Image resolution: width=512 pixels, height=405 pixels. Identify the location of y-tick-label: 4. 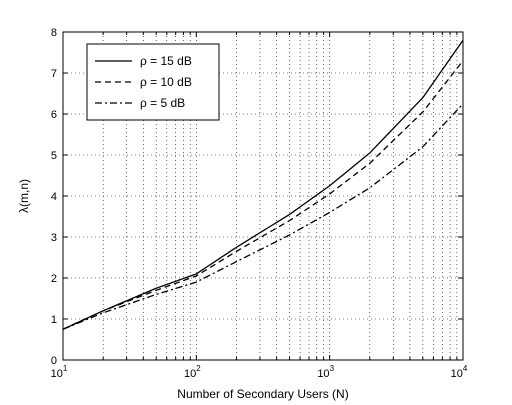
(54, 197).